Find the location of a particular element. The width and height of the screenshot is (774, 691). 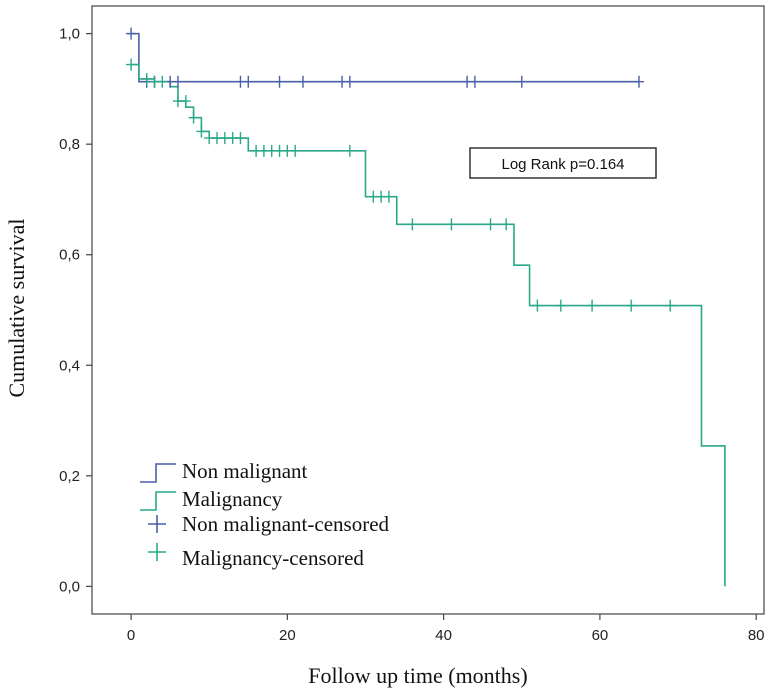

x-tick-label-20: 20 is located at coordinates (287, 635).